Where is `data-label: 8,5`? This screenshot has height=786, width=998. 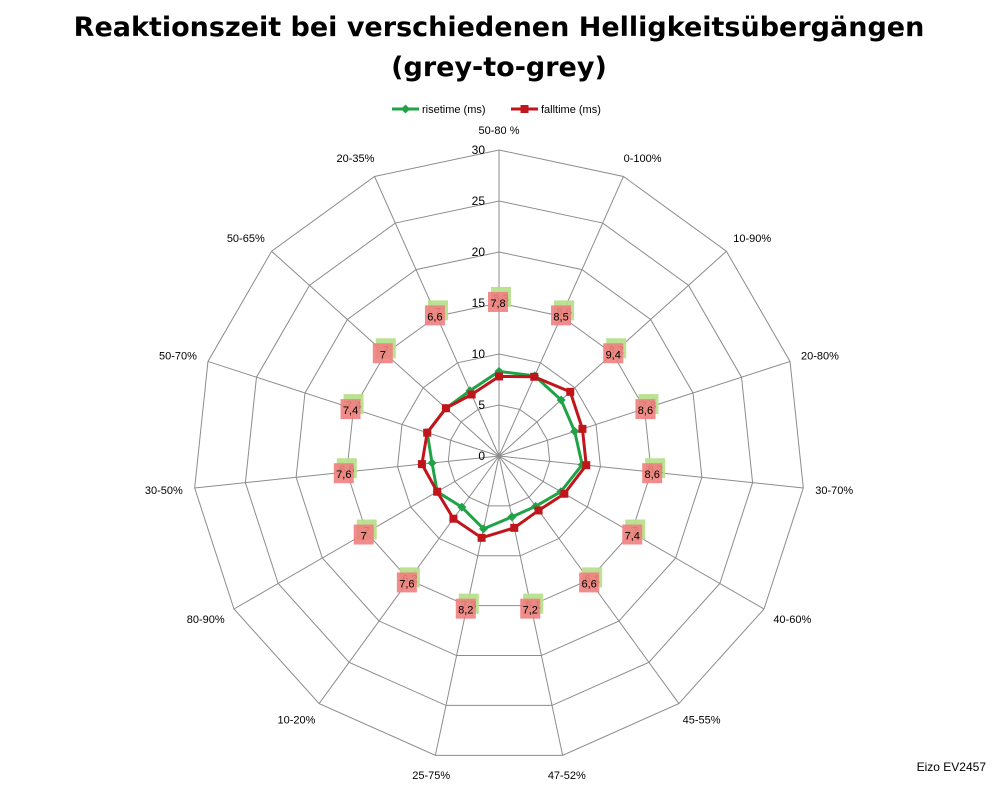
data-label: 8,5 is located at coordinates (560, 317).